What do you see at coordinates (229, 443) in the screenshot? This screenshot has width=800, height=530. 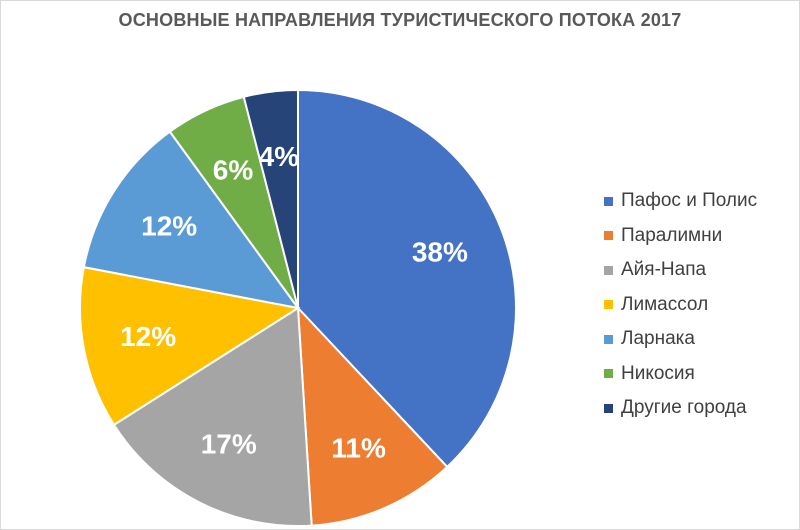 I see `data-label-3: 17%` at bounding box center [229, 443].